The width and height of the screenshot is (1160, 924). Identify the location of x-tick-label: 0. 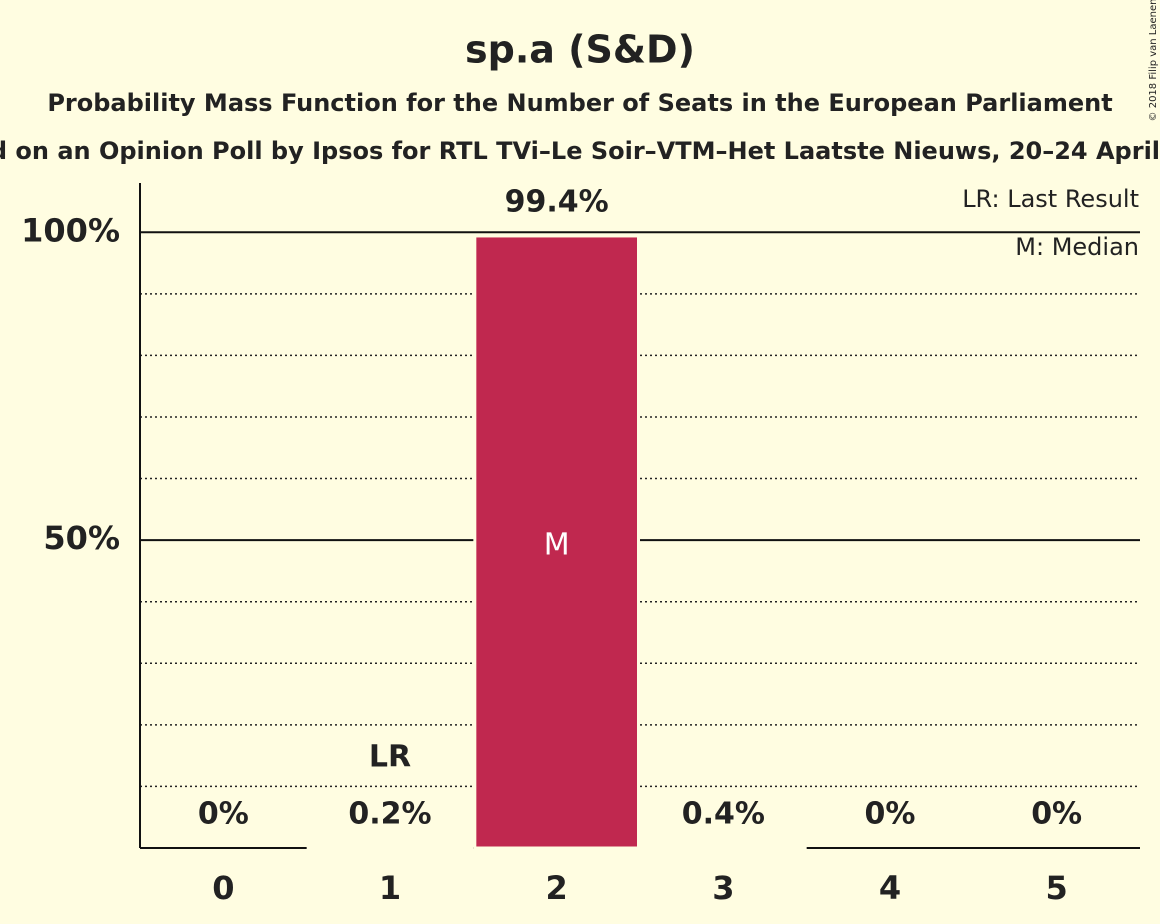
(223, 888).